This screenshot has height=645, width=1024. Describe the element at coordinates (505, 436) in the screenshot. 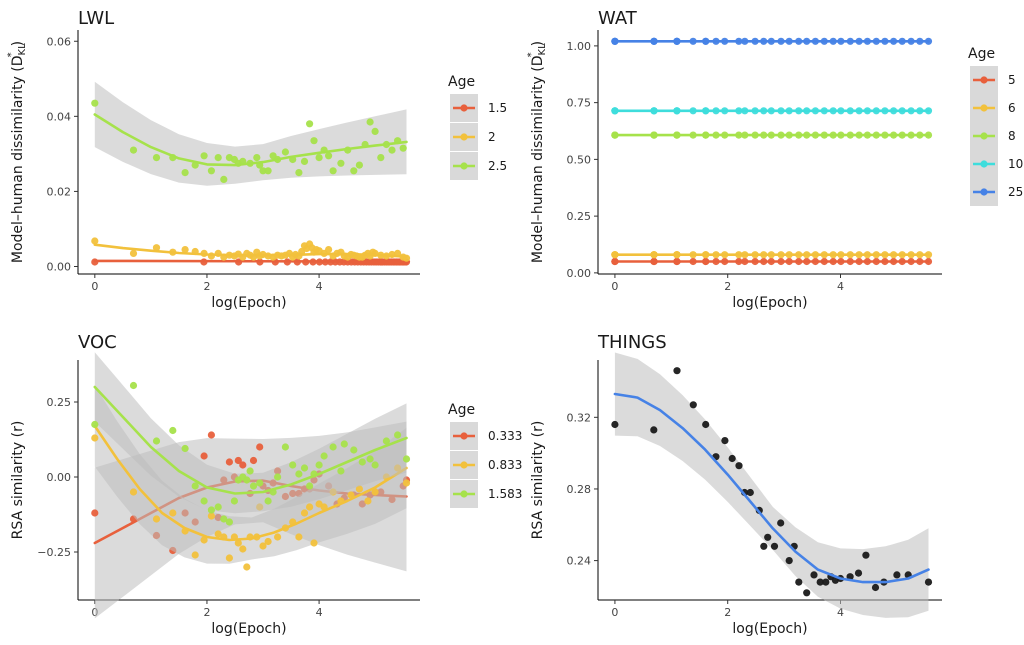

I see `legend-label: 0.333` at that location.